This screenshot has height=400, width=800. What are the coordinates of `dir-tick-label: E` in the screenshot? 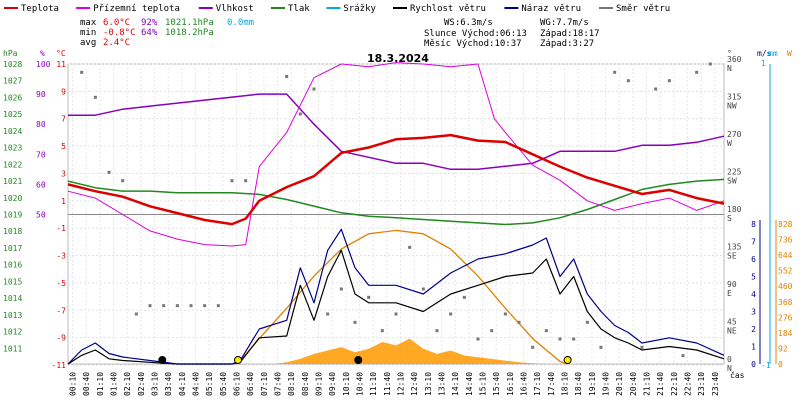 It's located at (729, 293).